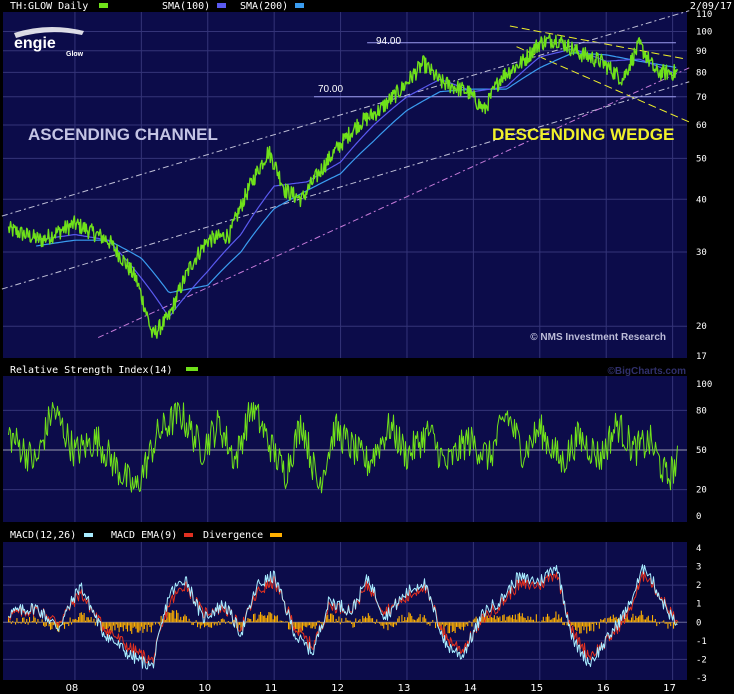 This screenshot has width=734, height=694. I want to click on rsi-label: Relative Strength Index(14), so click(91, 370).